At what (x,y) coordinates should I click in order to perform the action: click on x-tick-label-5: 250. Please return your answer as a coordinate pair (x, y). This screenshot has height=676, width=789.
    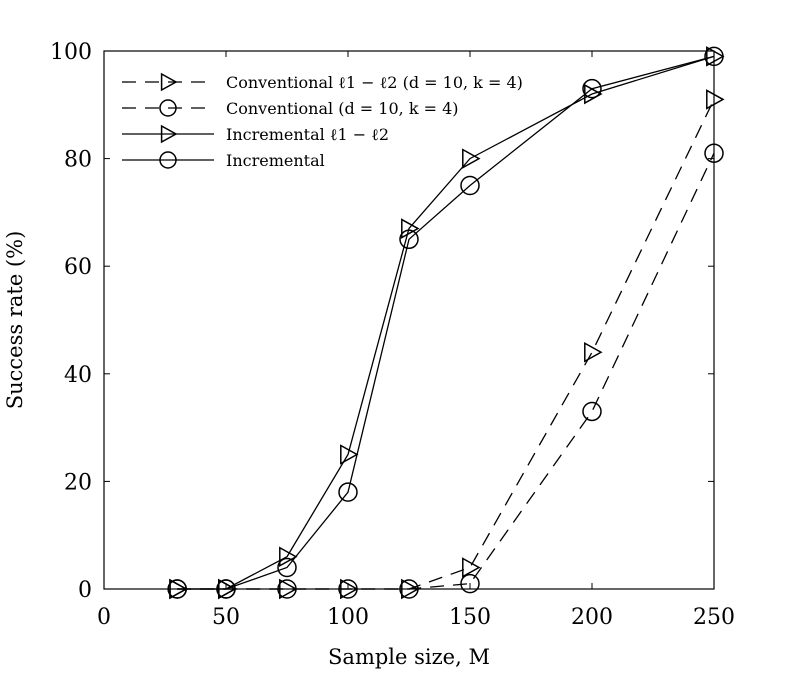
    Looking at the image, I should click on (714, 617).